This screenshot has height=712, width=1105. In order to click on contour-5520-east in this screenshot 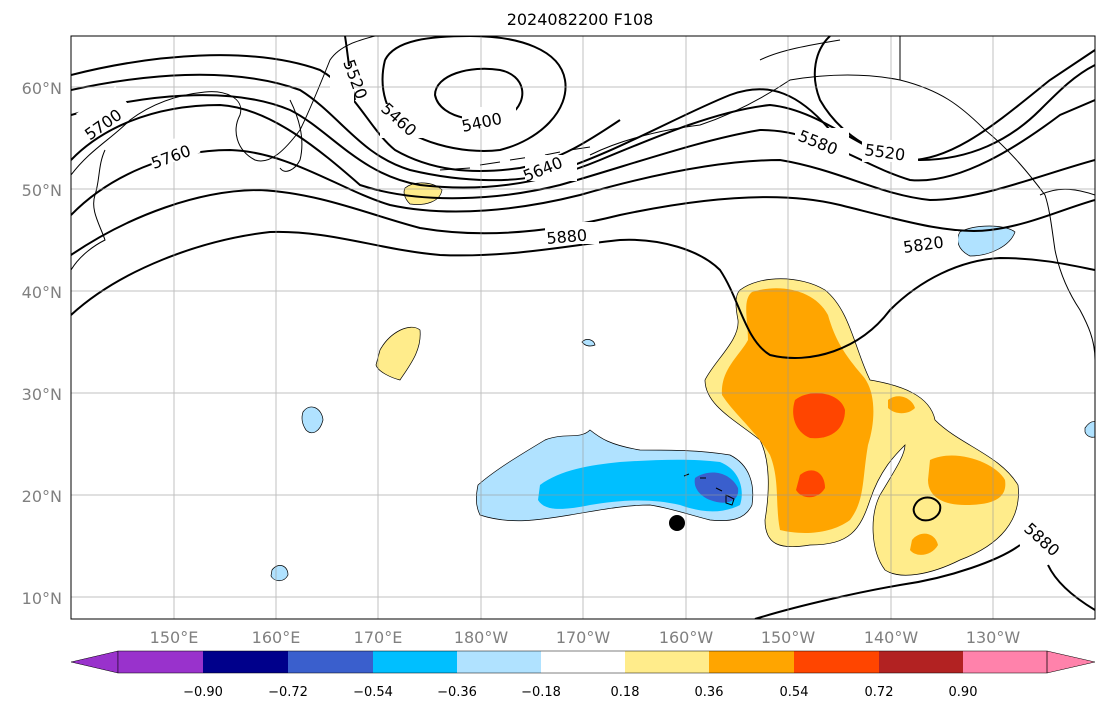, I will do `click(954, 99)`.